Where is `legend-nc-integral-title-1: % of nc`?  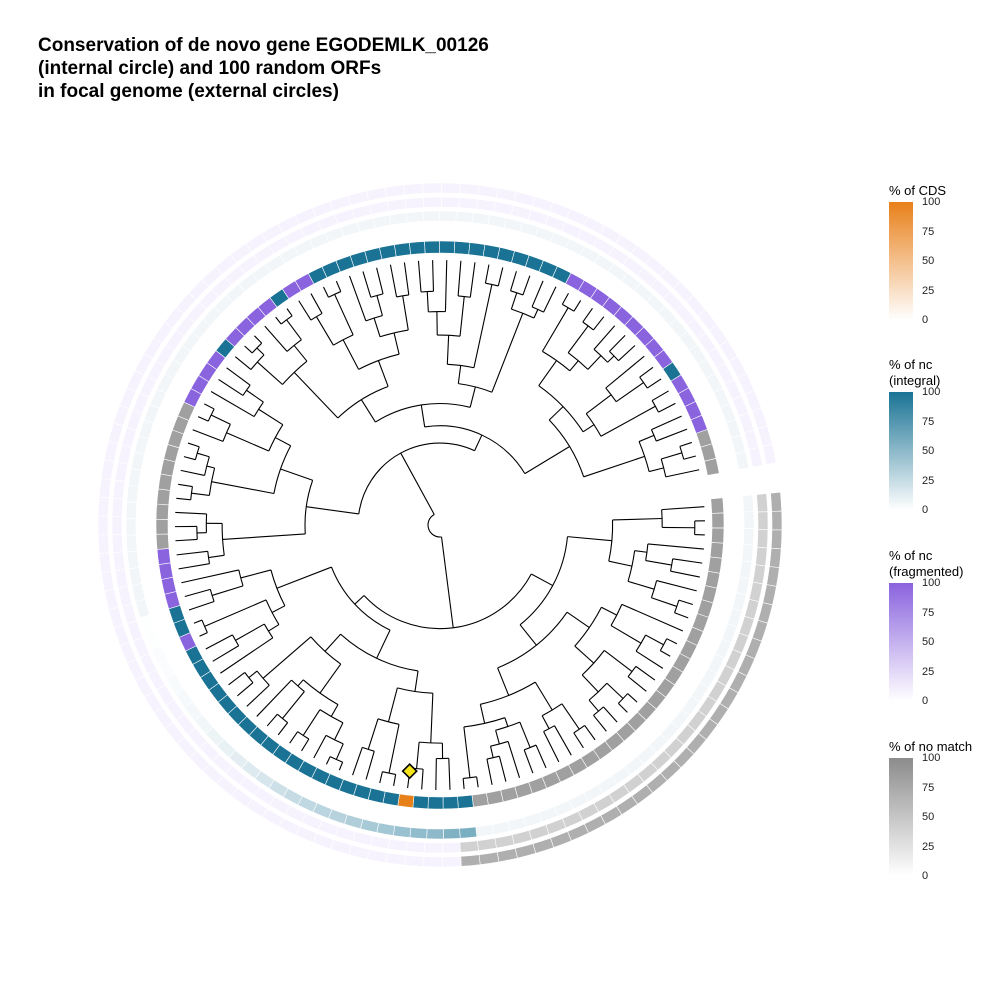
legend-nc-integral-title-1: % of nc is located at coordinates (911, 364).